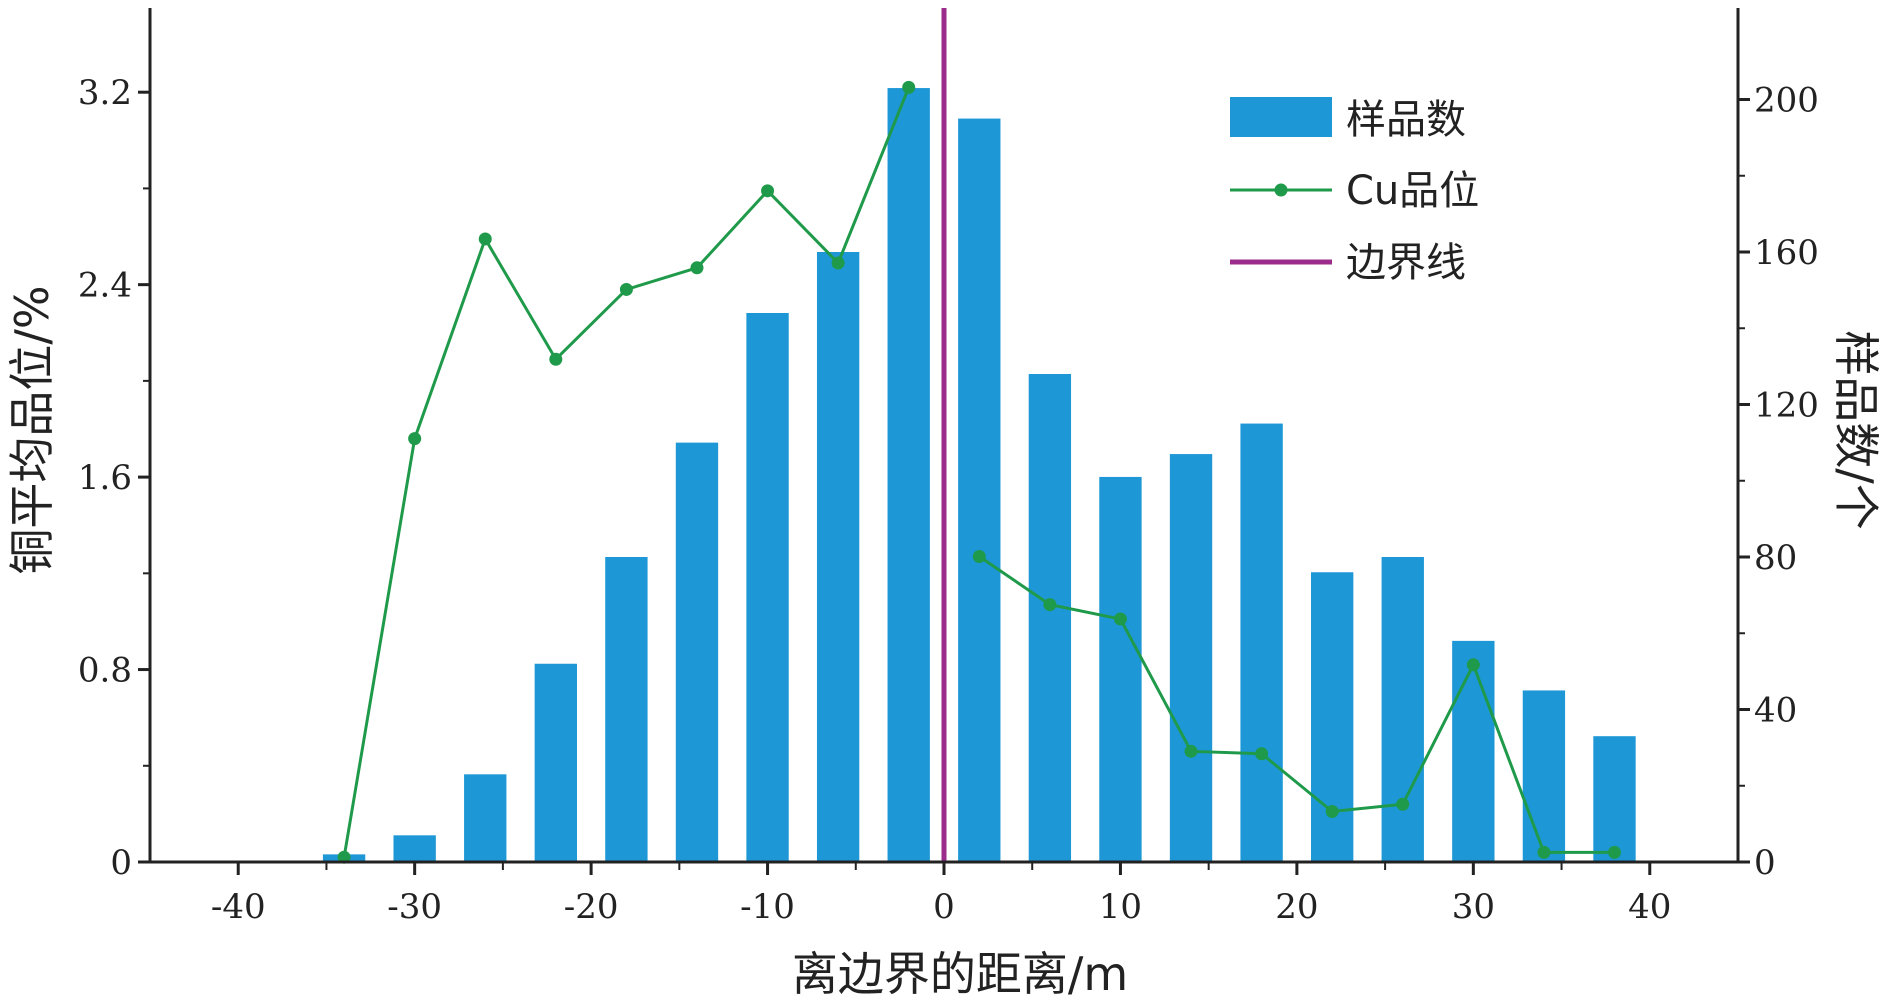  Describe the element at coordinates (1786, 406) in the screenshot. I see `y-right-tick-label: 120` at that location.